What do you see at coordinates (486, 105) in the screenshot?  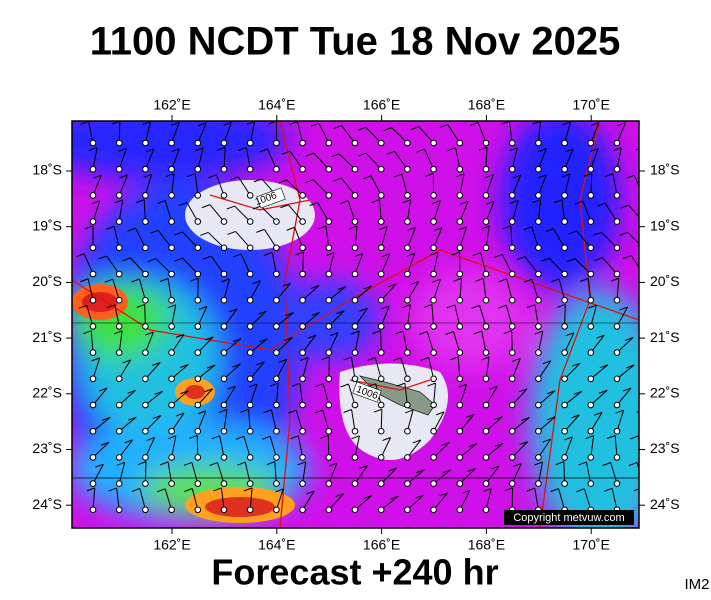 I see `lon-label: 168˚E` at bounding box center [486, 105].